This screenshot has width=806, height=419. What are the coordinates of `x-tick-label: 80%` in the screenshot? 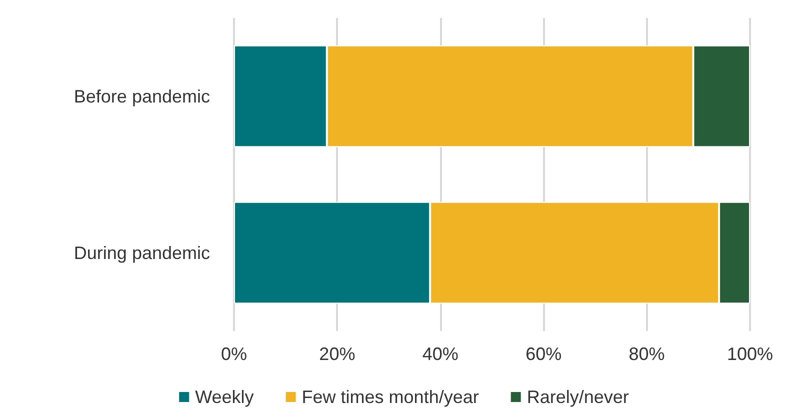 It's located at (646, 354).